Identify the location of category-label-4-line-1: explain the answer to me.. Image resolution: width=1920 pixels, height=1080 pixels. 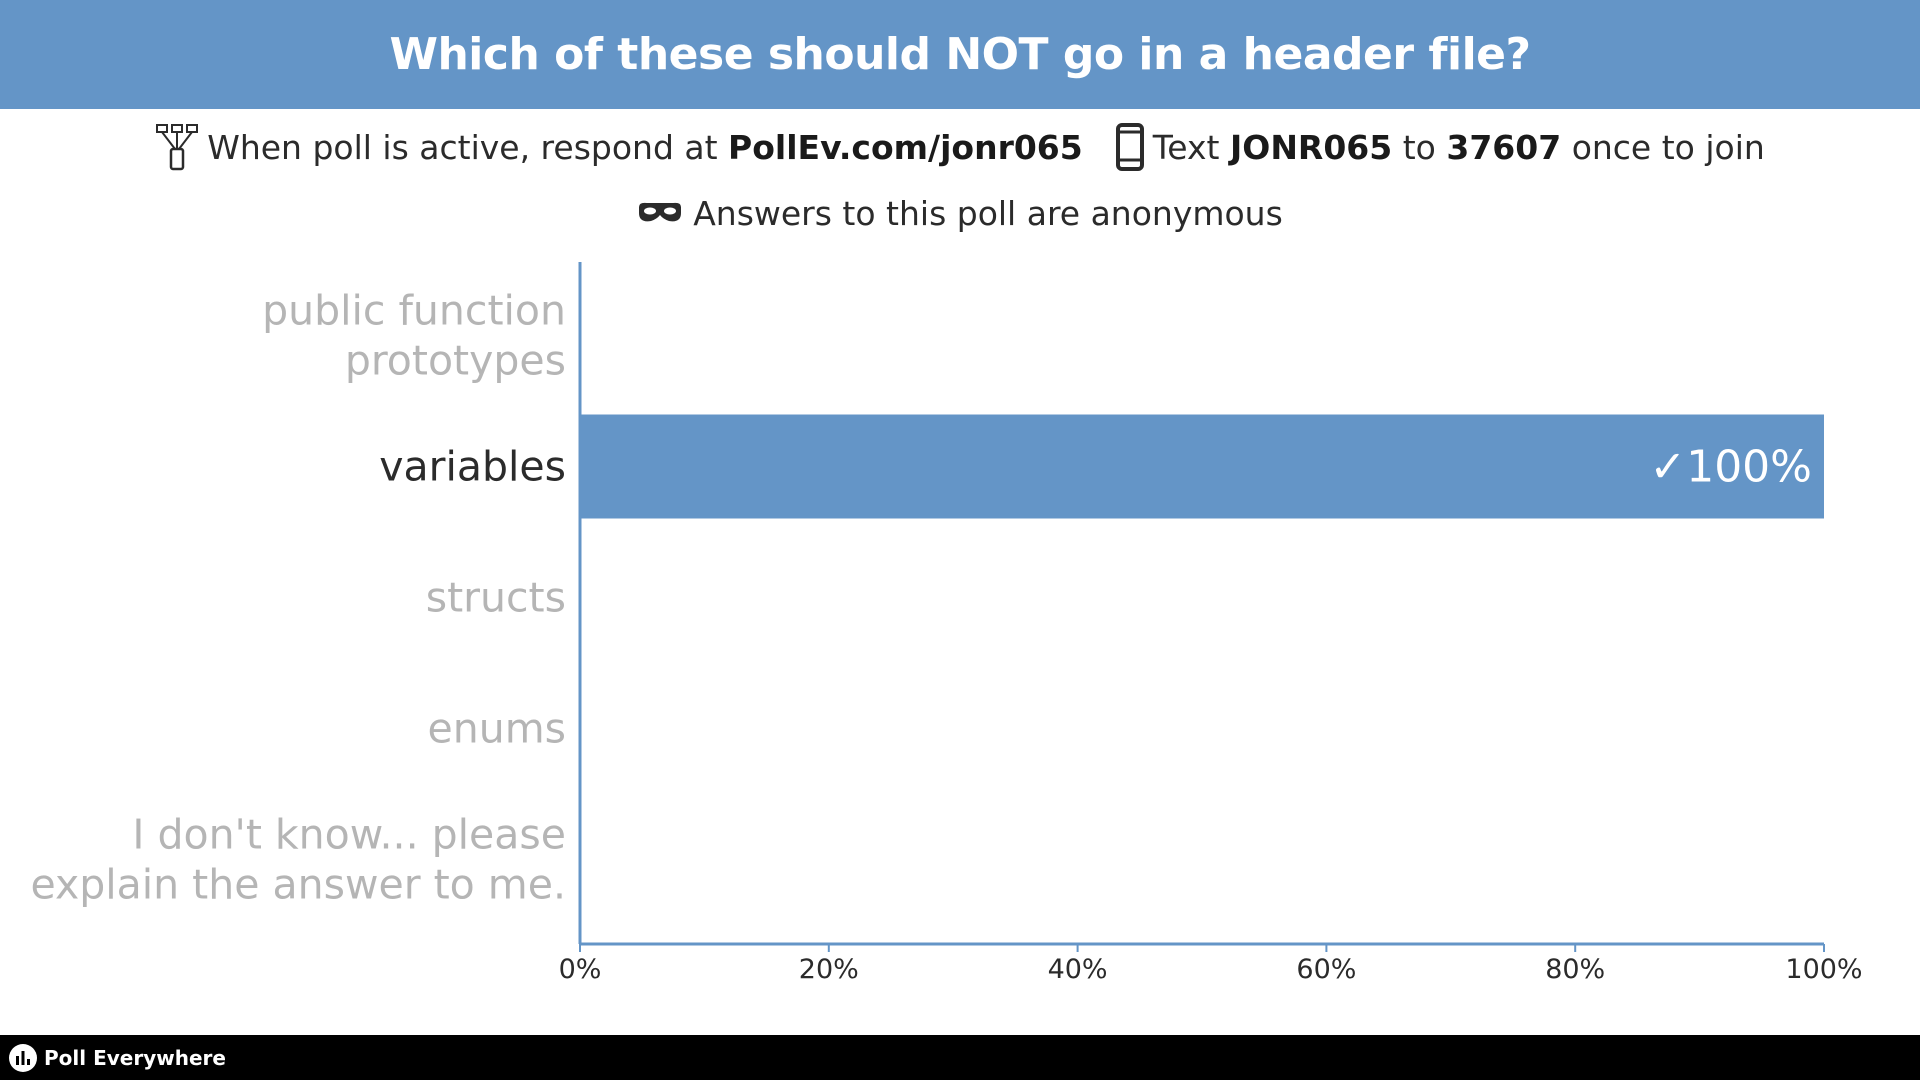
(298, 885).